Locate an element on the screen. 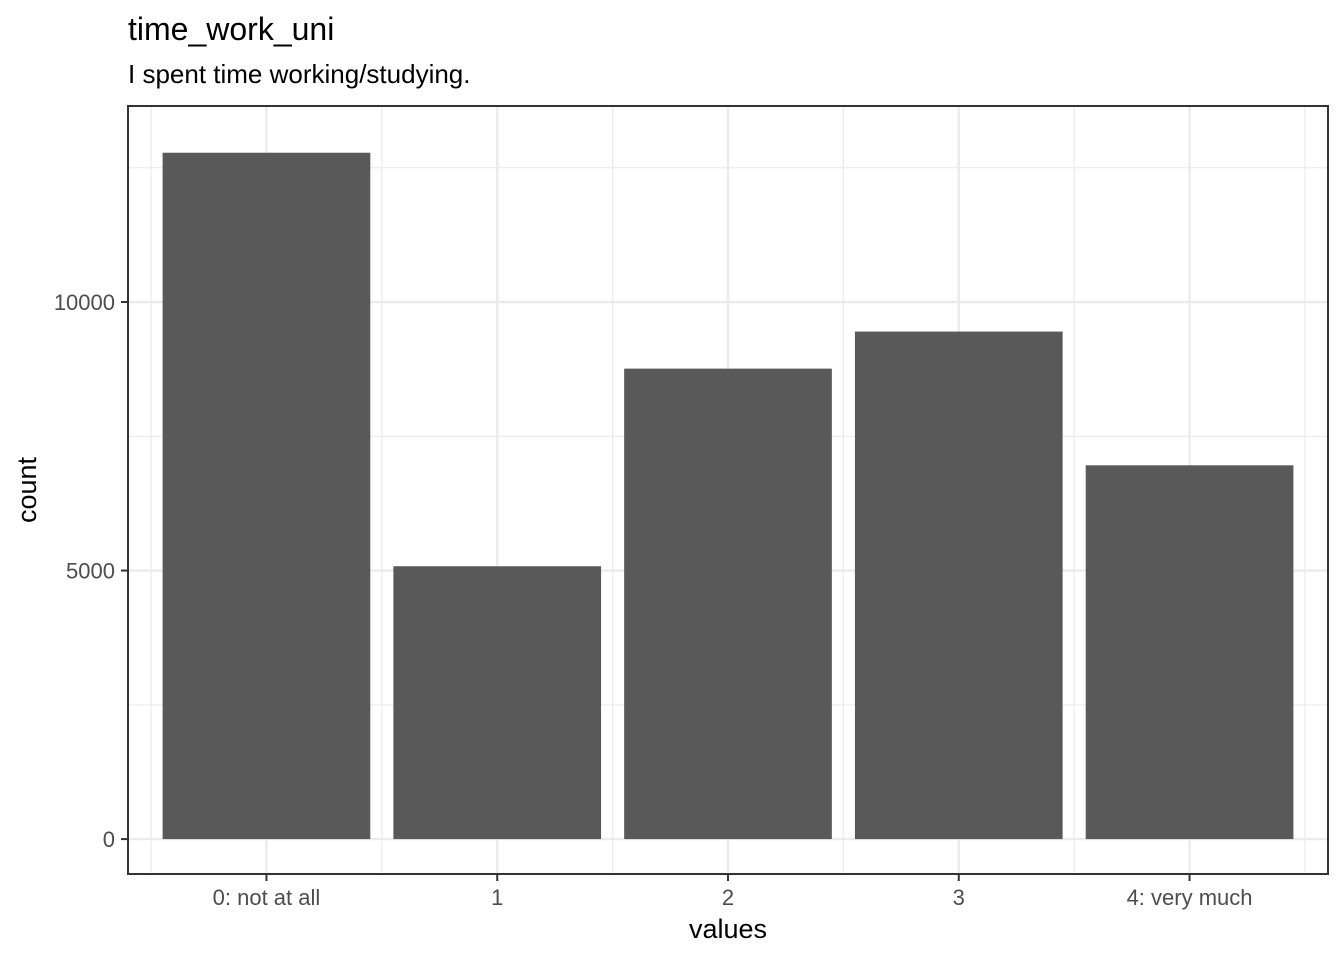 This screenshot has height=960, width=1344. y-tick-label: 10000 is located at coordinates (84, 302).